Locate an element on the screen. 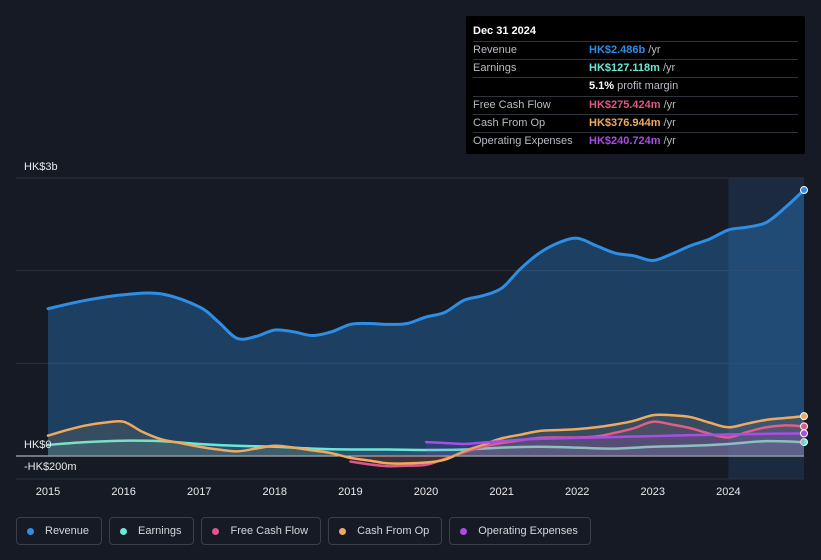 The height and width of the screenshot is (560, 821). legend-item-cash-from-op: Cash From Op is located at coordinates (385, 531).